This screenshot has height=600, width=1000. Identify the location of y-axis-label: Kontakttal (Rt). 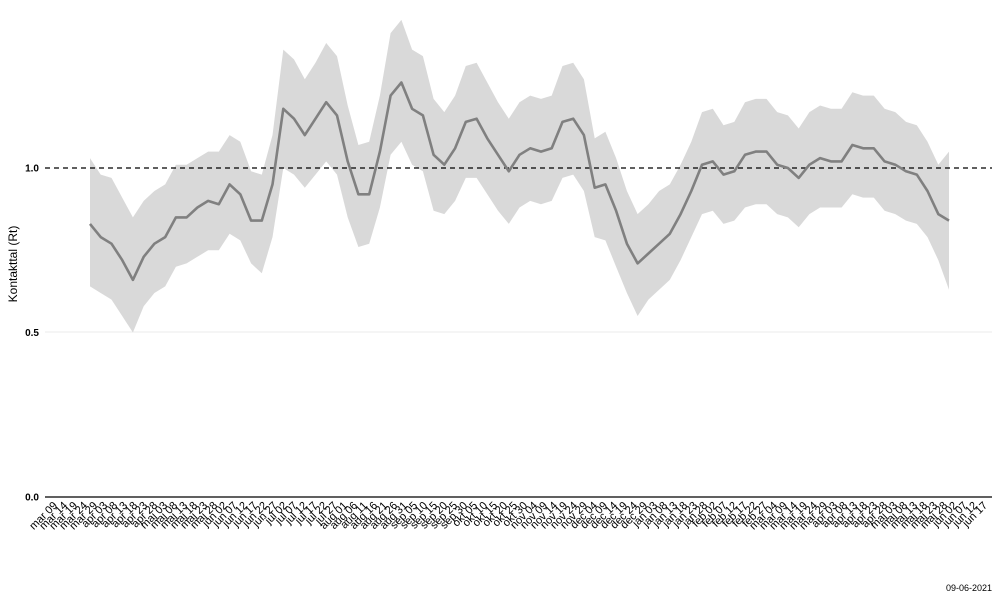
(13, 264).